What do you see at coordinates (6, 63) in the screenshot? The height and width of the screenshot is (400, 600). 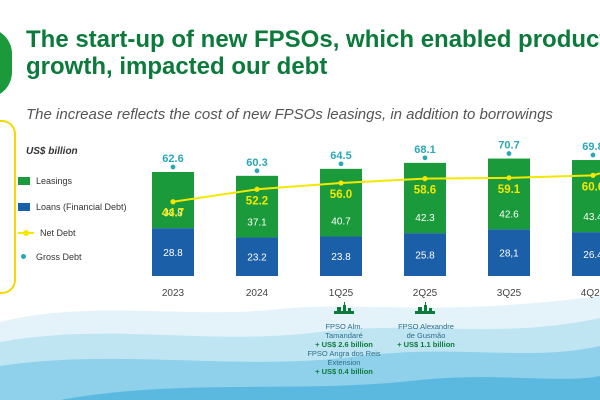 I see `green-accent-shape` at bounding box center [6, 63].